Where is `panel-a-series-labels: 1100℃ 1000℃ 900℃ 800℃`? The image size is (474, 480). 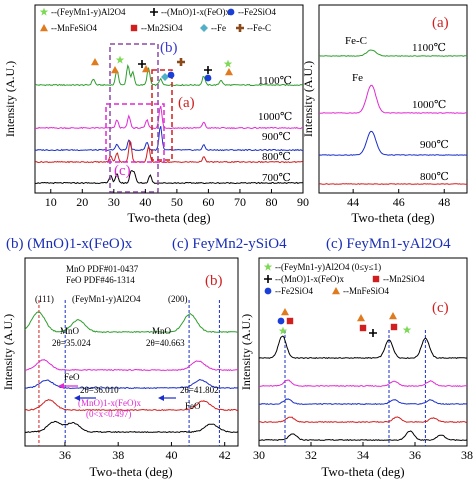
panel-a-series-labels: 1100℃ 1000℃ 900℃ 800℃ is located at coordinates (430, 112).